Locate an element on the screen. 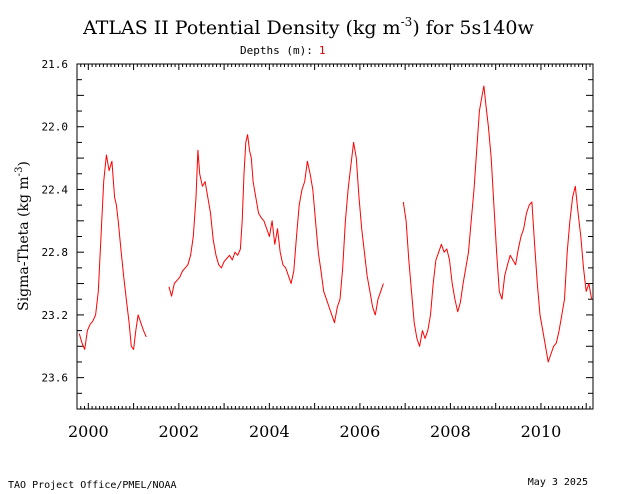  x-tick-labels: 2000 2002 2004 2006 2008 2010 is located at coordinates (314, 431).